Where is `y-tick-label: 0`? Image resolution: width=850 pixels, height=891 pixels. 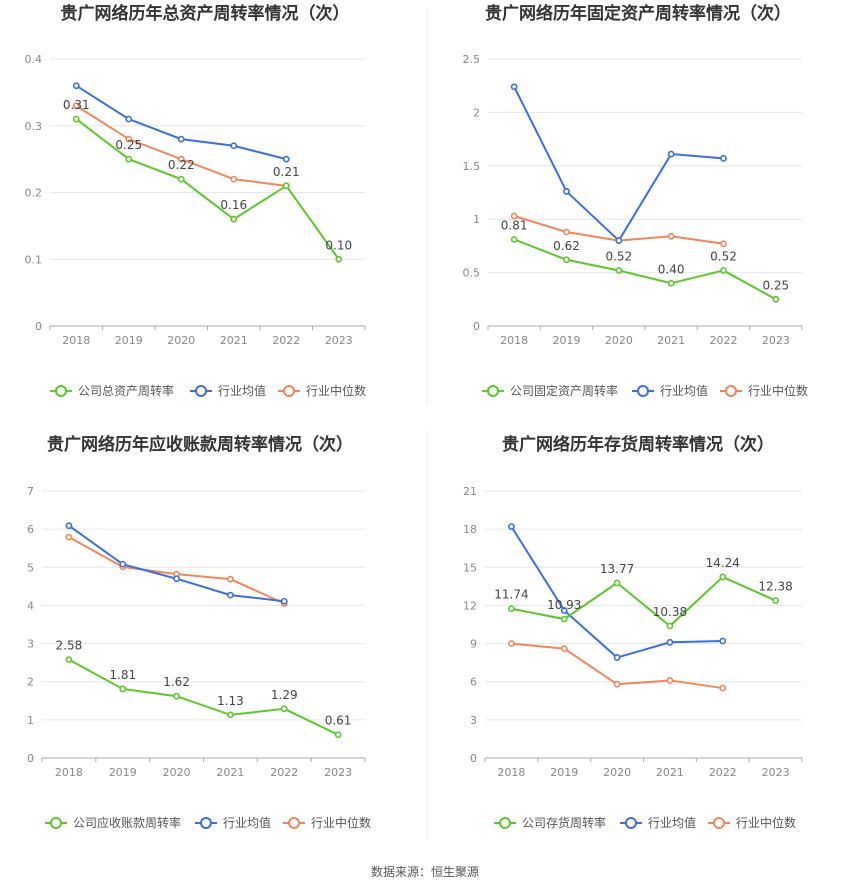
y-tick-label: 0 is located at coordinates (476, 326).